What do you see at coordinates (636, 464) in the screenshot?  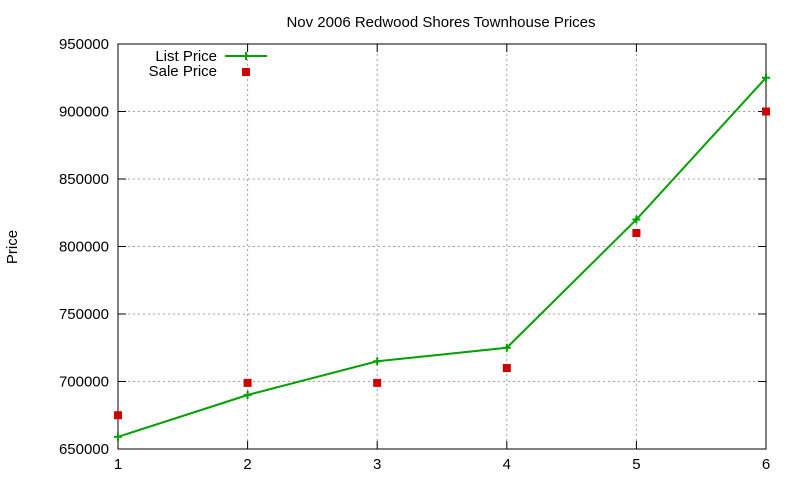 I see `x-tick-label: 5` at bounding box center [636, 464].